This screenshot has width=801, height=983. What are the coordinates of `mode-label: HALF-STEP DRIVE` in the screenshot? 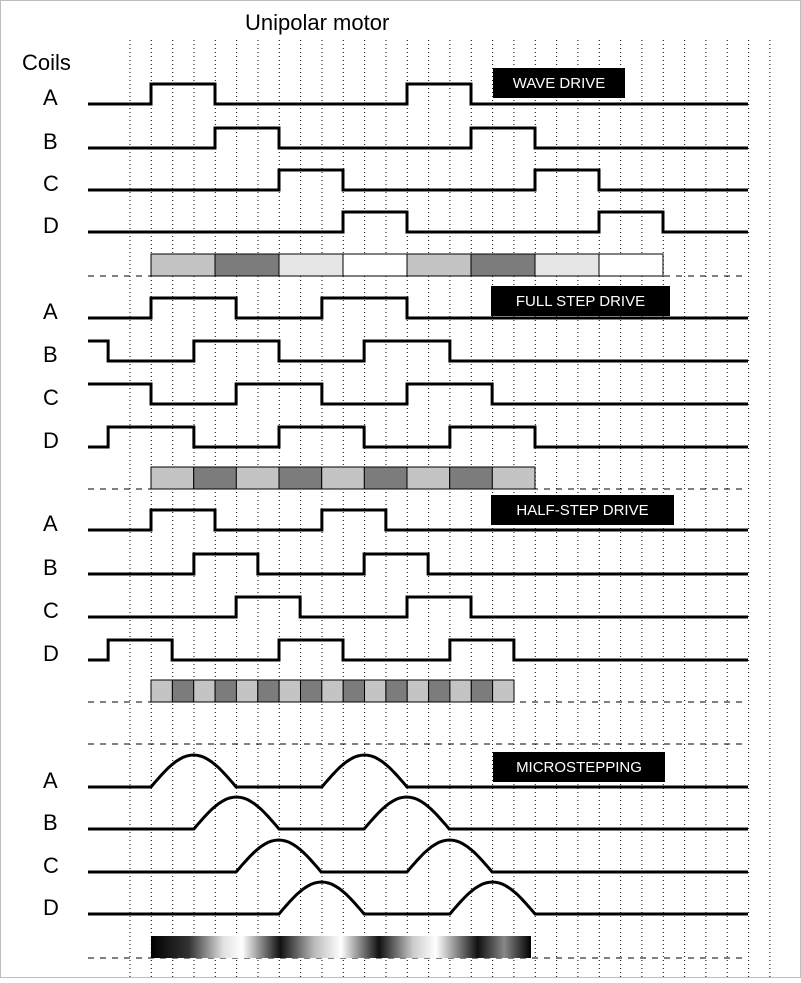 It's located at (582, 510).